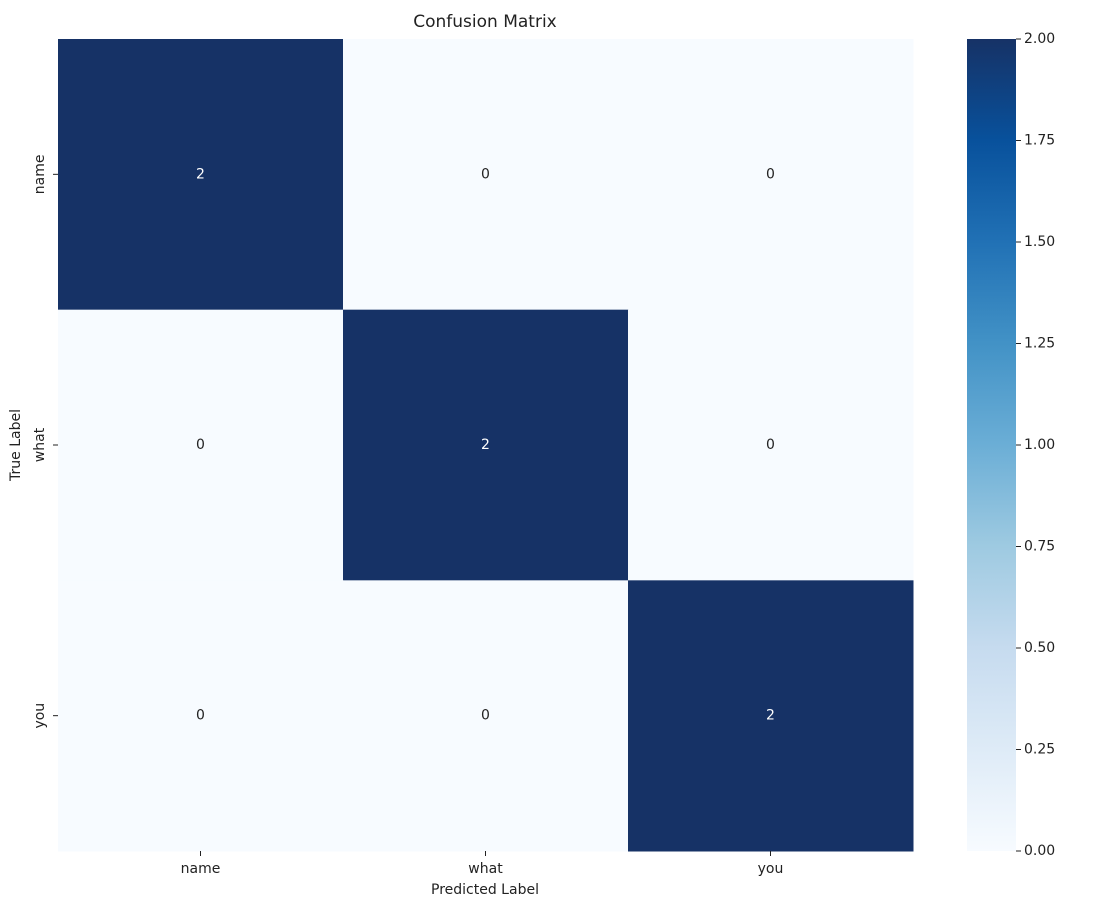 This screenshot has height=902, width=1094. Describe the element at coordinates (40, 174) in the screenshot. I see `y-tick-label: name` at that location.